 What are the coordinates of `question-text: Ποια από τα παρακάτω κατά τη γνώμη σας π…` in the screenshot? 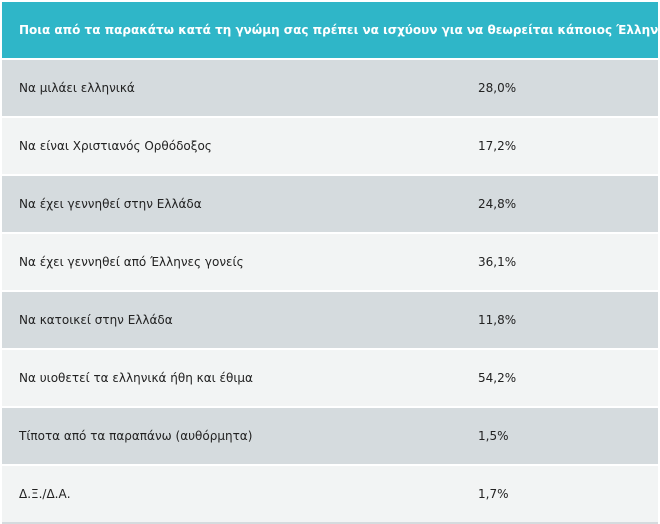 It's located at (338, 30).